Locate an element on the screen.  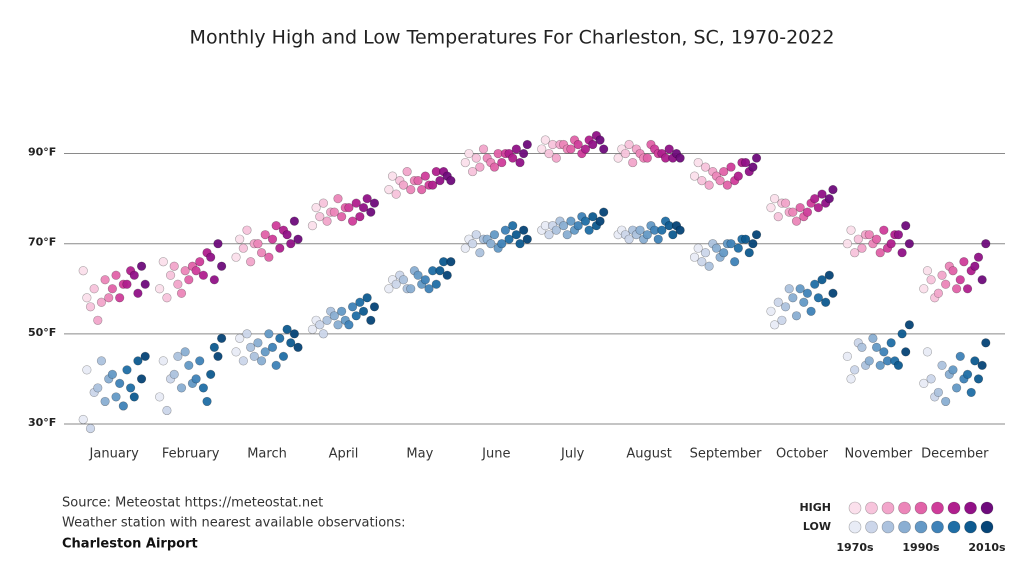
y-tick-label: 30°F is located at coordinates (42, 422).